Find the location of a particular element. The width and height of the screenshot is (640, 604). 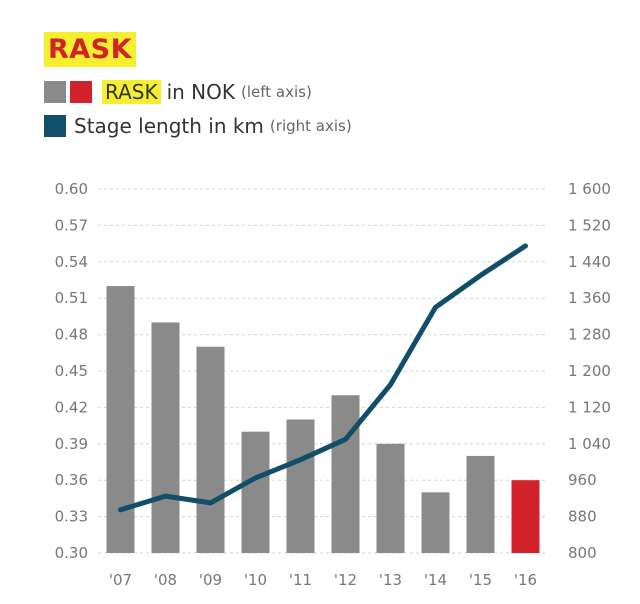

y-left-tick-label: 0.33 is located at coordinates (71, 517).